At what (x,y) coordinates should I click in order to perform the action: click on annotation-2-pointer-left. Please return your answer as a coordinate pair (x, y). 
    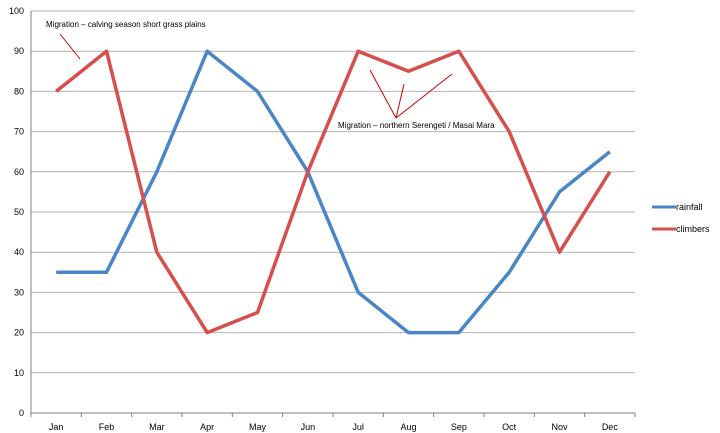
    Looking at the image, I should click on (383, 94).